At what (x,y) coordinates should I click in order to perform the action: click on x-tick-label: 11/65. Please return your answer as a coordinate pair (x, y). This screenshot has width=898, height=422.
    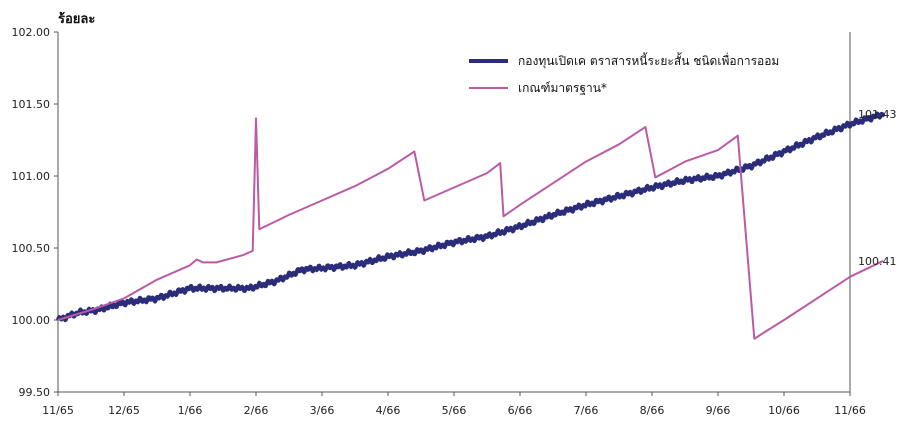
    Looking at the image, I should click on (58, 410).